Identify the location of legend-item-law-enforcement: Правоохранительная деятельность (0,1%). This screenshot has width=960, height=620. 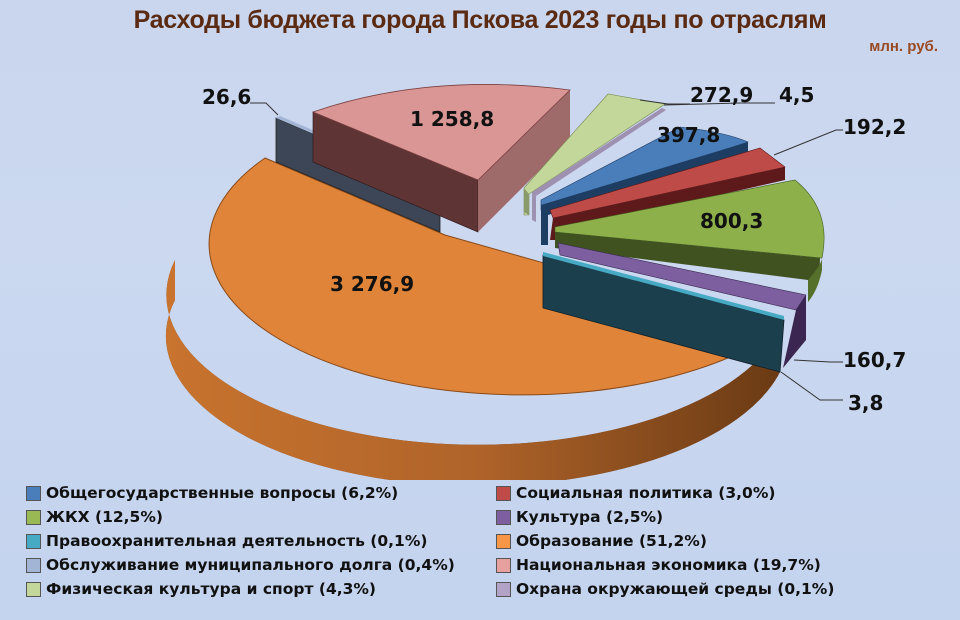
(261, 541).